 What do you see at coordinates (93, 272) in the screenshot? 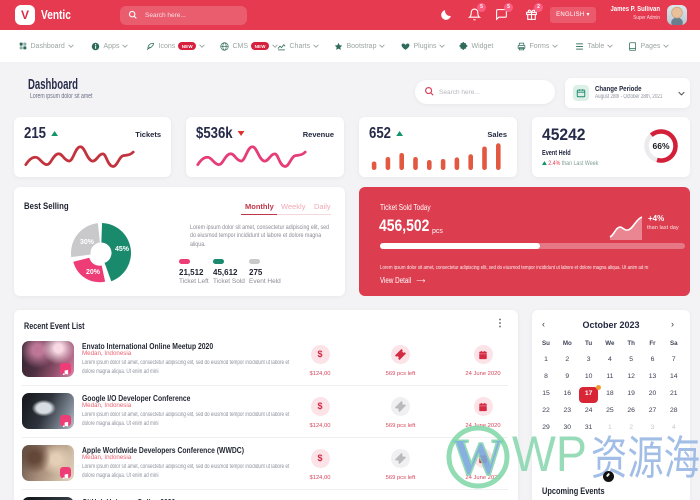
I see `svg-text: 20%` at bounding box center [93, 272].